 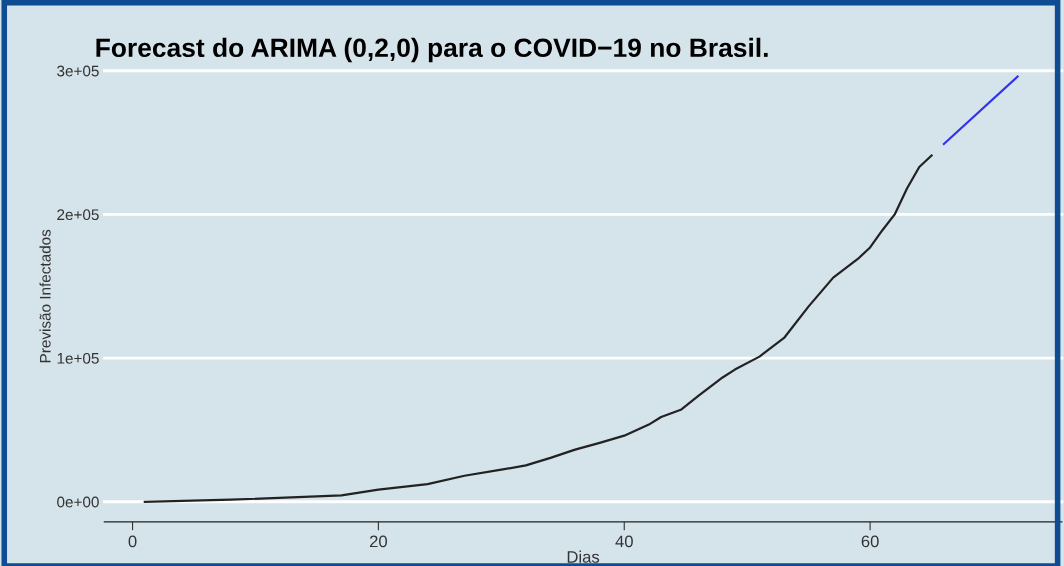 What do you see at coordinates (45, 296) in the screenshot?
I see `y-axis-title: Previsão Infectados` at bounding box center [45, 296].